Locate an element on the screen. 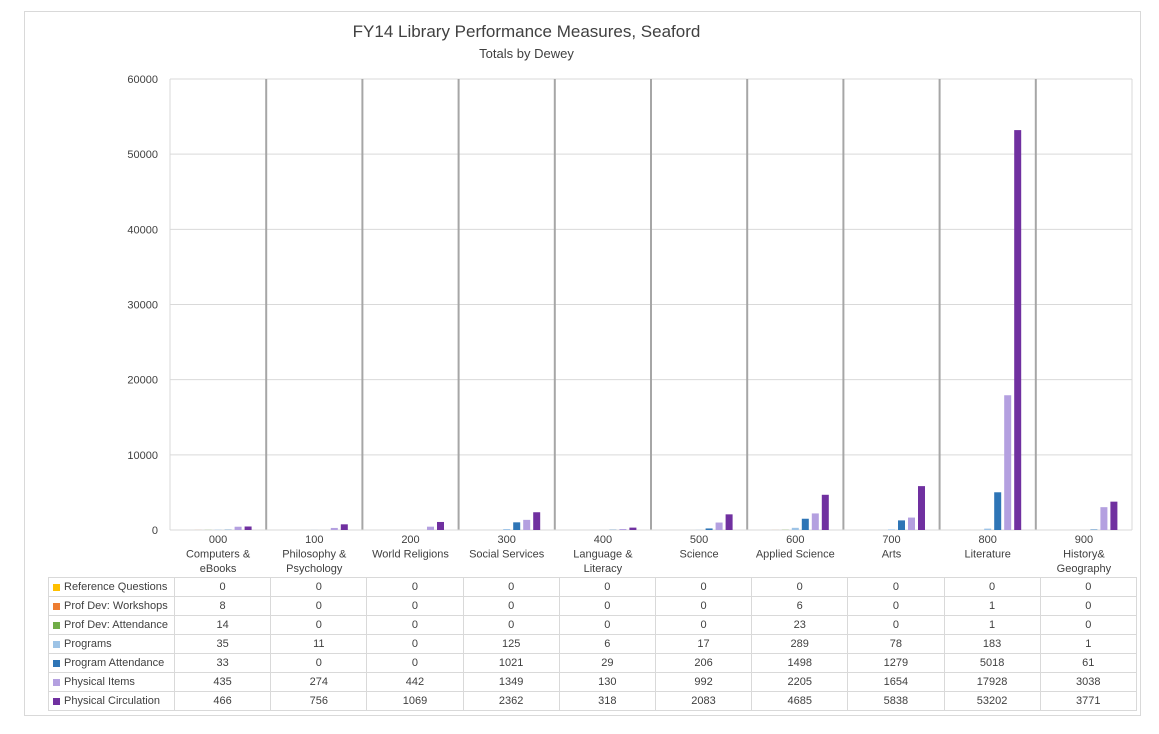  legend-entry: Programs is located at coordinates (111, 644).